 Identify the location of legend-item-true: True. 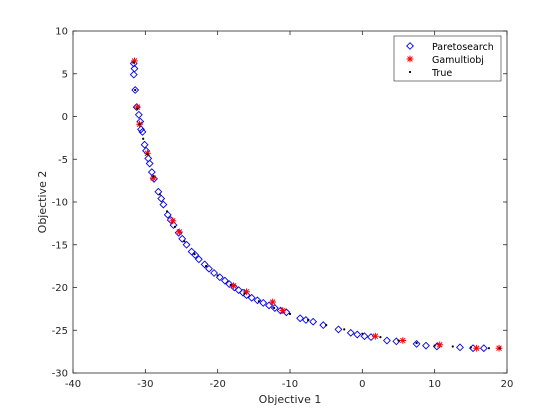
(430, 73).